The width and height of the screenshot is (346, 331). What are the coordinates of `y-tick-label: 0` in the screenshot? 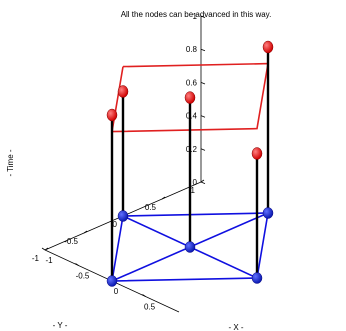 It's located at (115, 224).